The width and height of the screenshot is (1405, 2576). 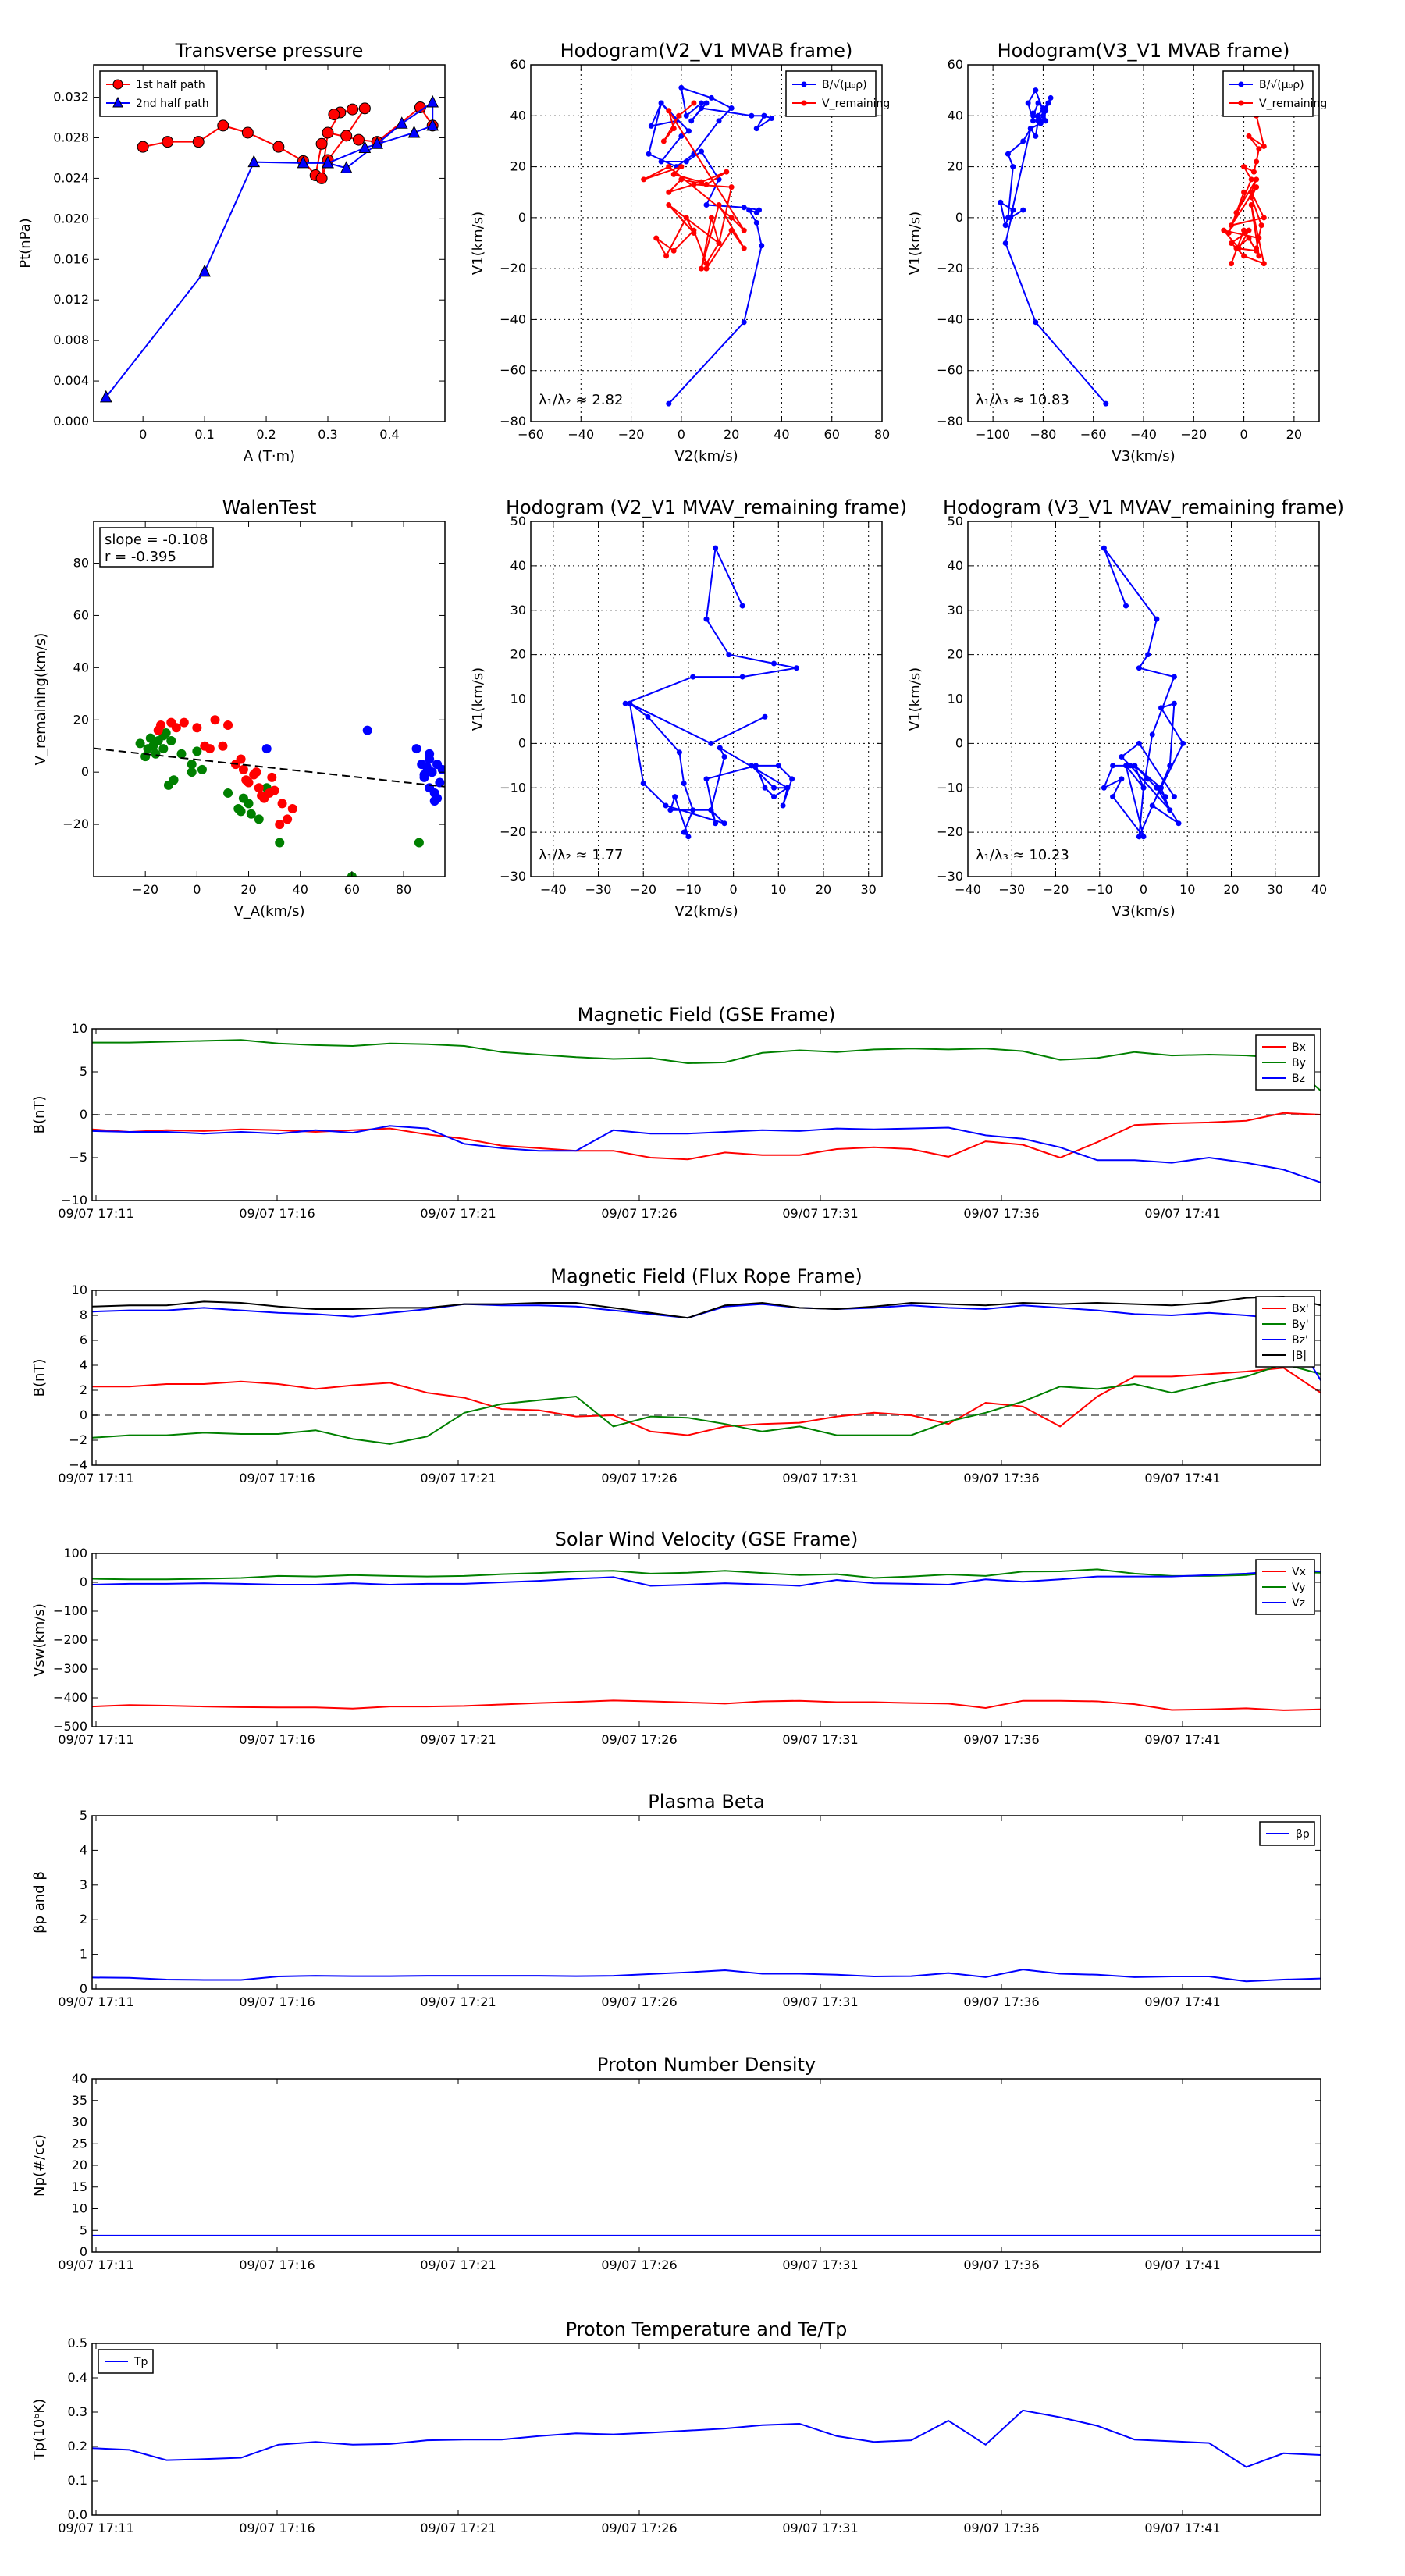 I want to click on beta-time-label: 09/07 17:41, so click(x=1182, y=2001).